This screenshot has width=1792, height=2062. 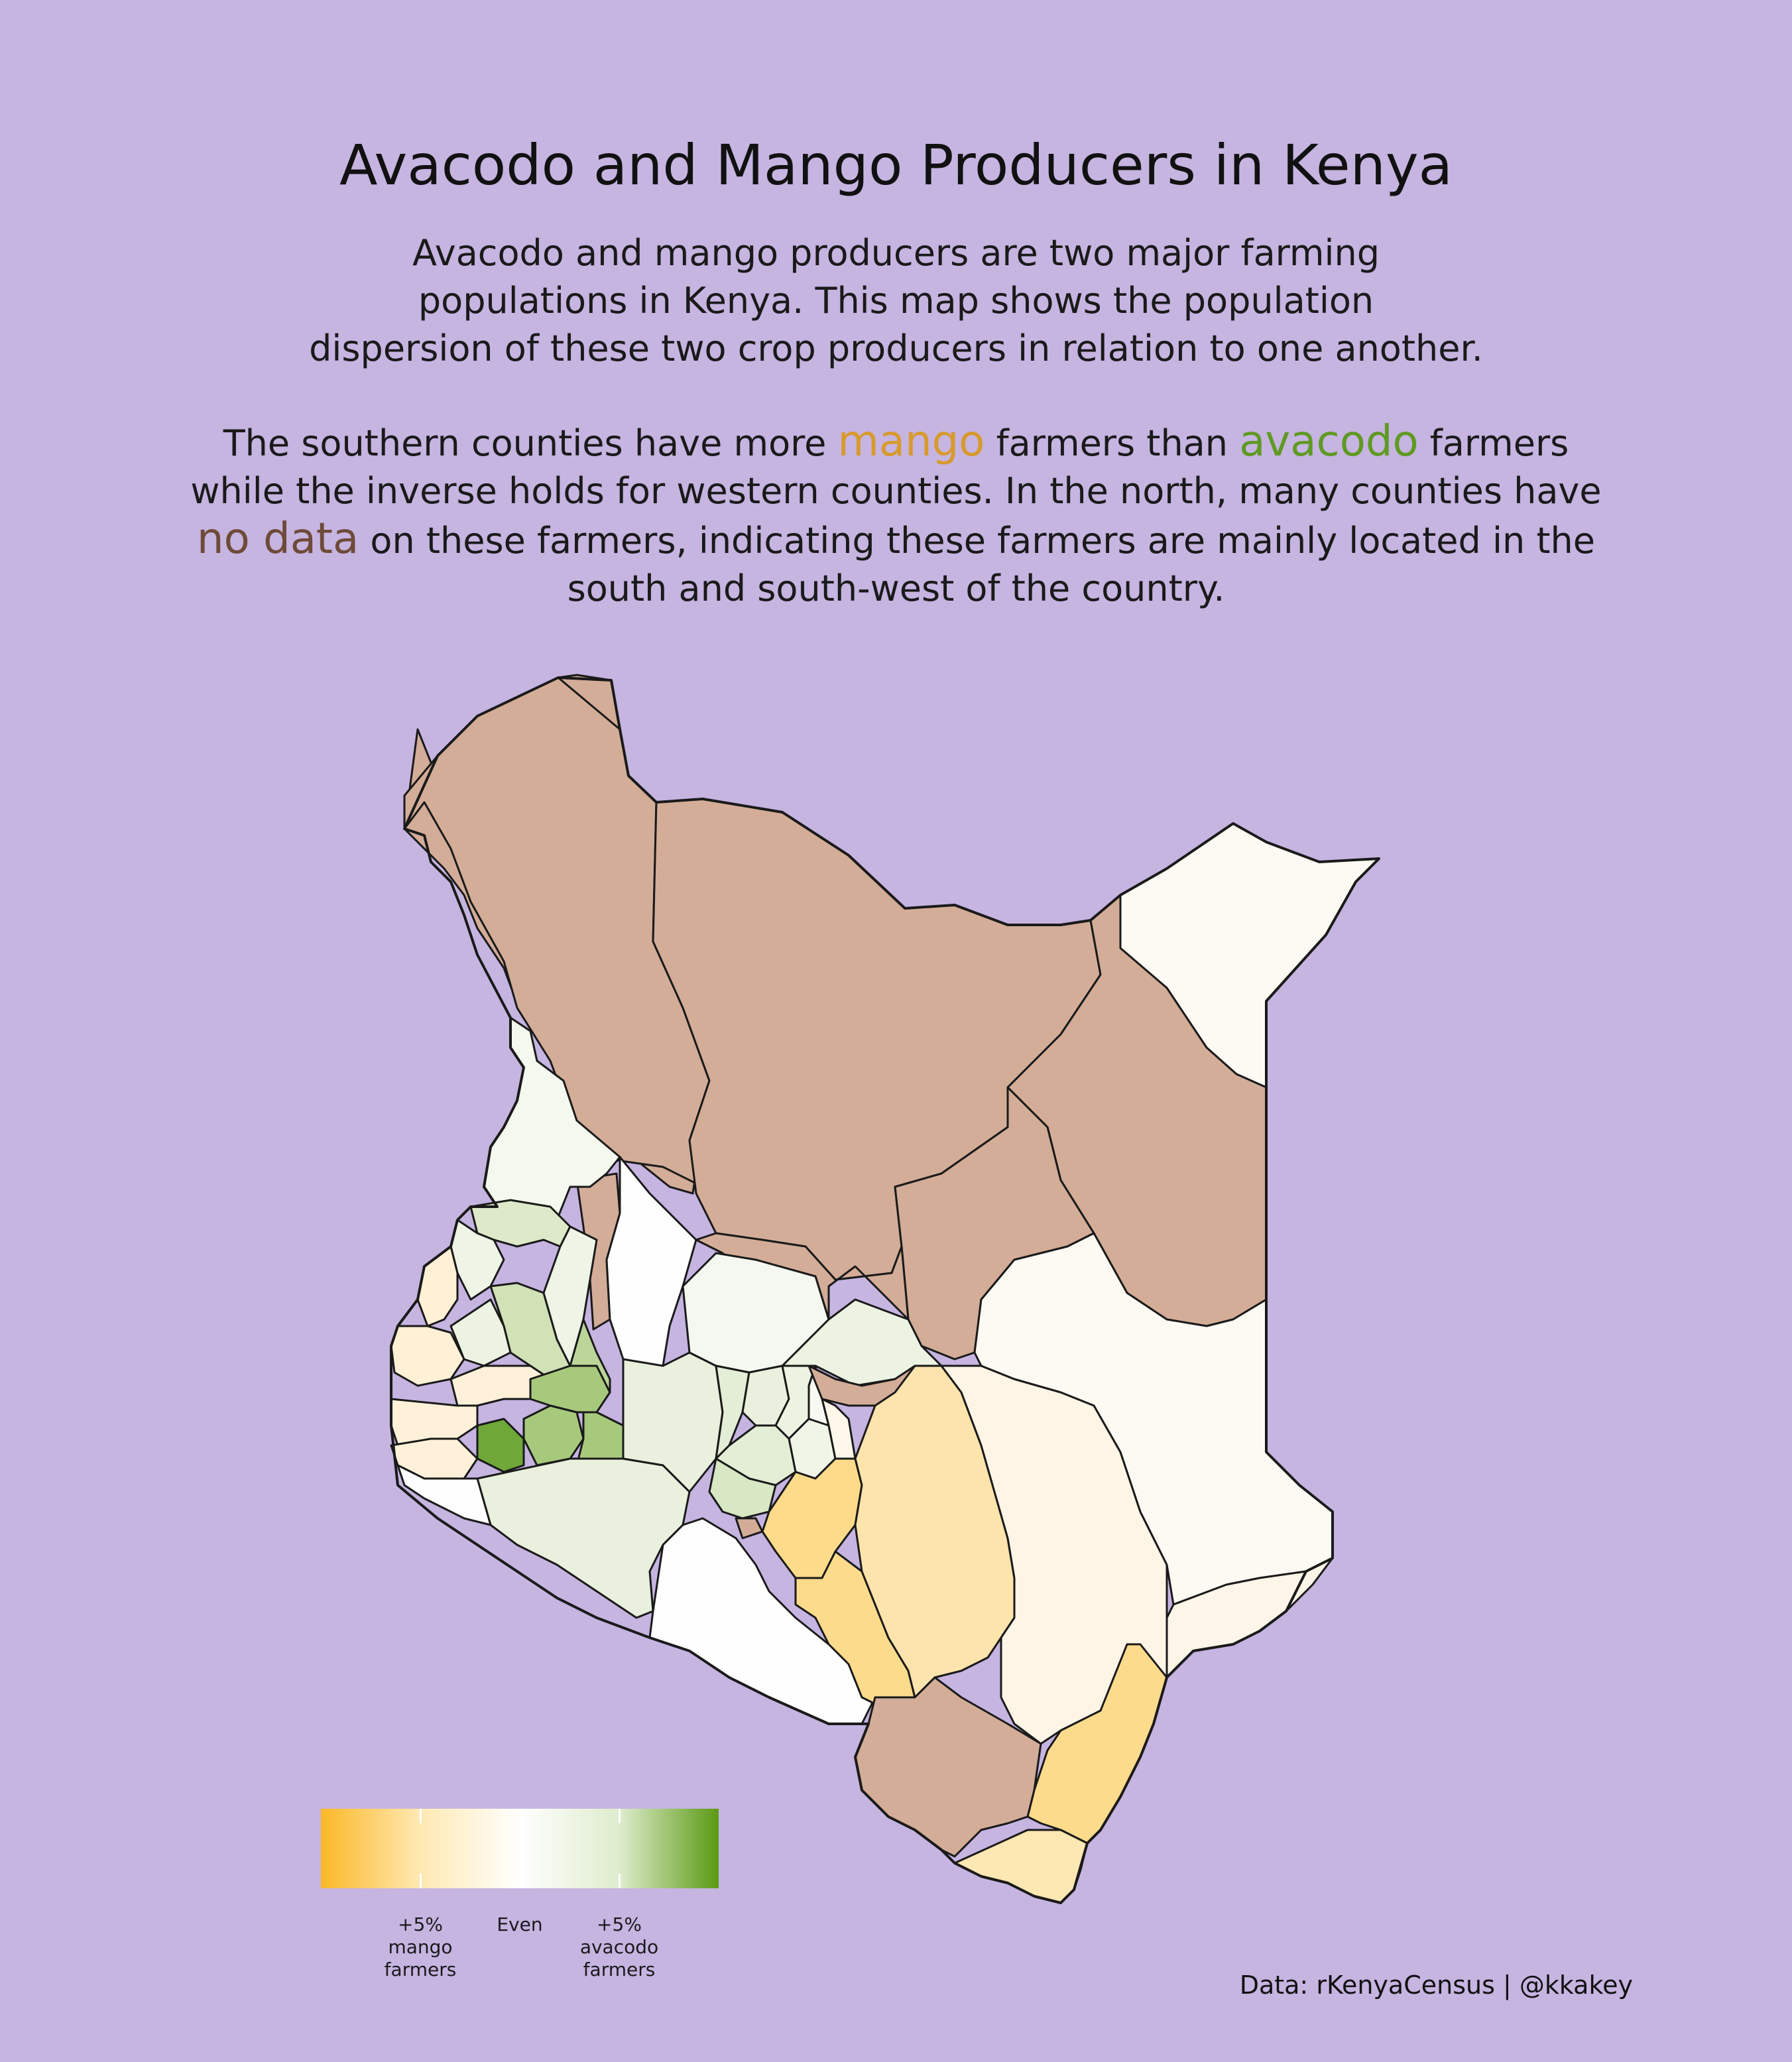 I want to click on county-lake-victoria-shore, so click(x=444, y=1495).